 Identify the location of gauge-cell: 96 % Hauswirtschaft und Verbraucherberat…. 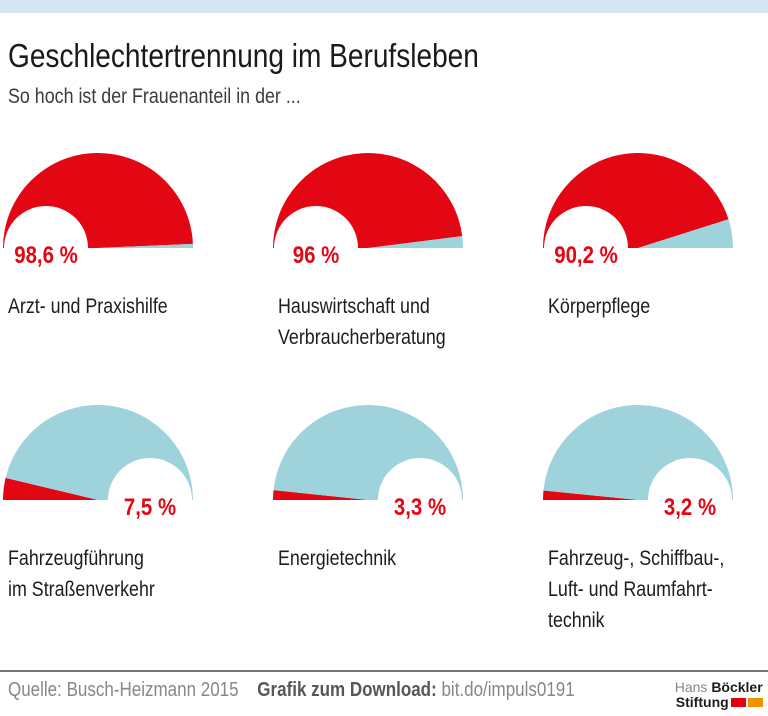
(410, 251).